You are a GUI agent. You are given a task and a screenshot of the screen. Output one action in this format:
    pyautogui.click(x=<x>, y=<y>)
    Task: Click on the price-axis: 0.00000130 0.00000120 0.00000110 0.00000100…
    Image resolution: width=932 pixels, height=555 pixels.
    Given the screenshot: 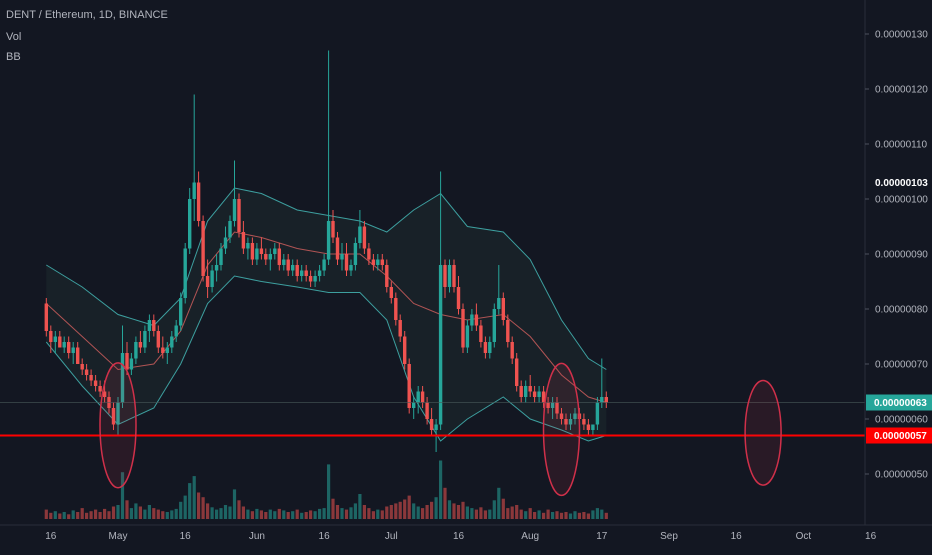 What is the action you would take?
    pyautogui.click(x=896, y=255)
    